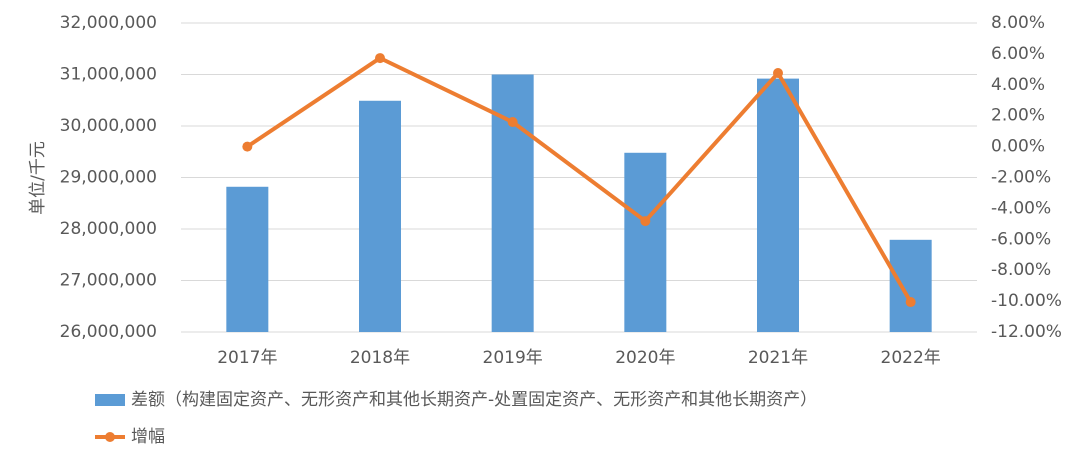 The image size is (1080, 465). What do you see at coordinates (108, 126) in the screenshot?
I see `y-tick-label: 30,000,000` at bounding box center [108, 126].